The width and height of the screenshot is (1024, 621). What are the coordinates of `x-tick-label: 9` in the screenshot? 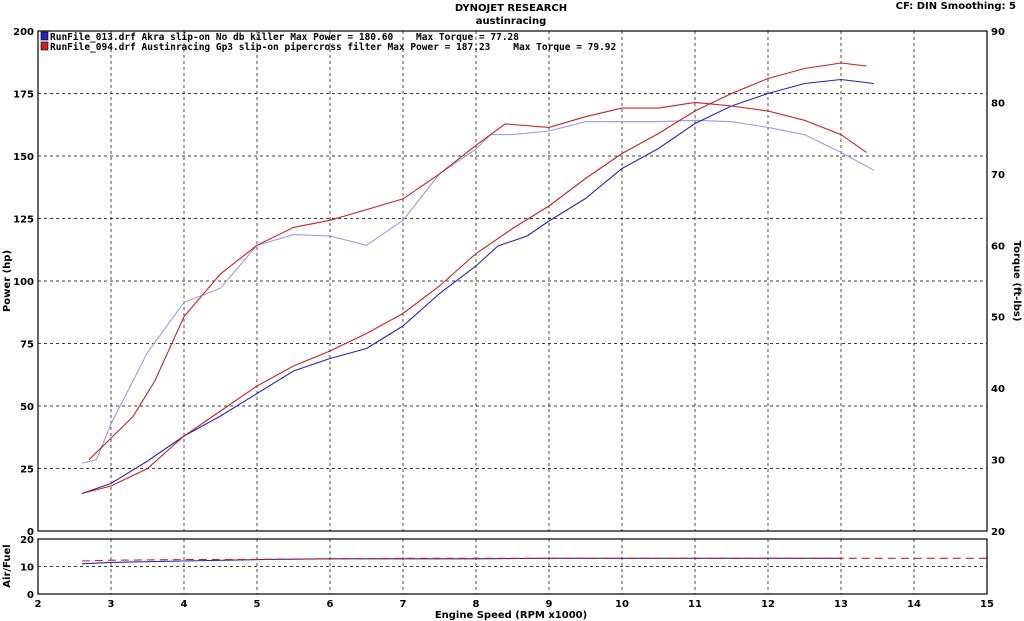 It's located at (549, 604).